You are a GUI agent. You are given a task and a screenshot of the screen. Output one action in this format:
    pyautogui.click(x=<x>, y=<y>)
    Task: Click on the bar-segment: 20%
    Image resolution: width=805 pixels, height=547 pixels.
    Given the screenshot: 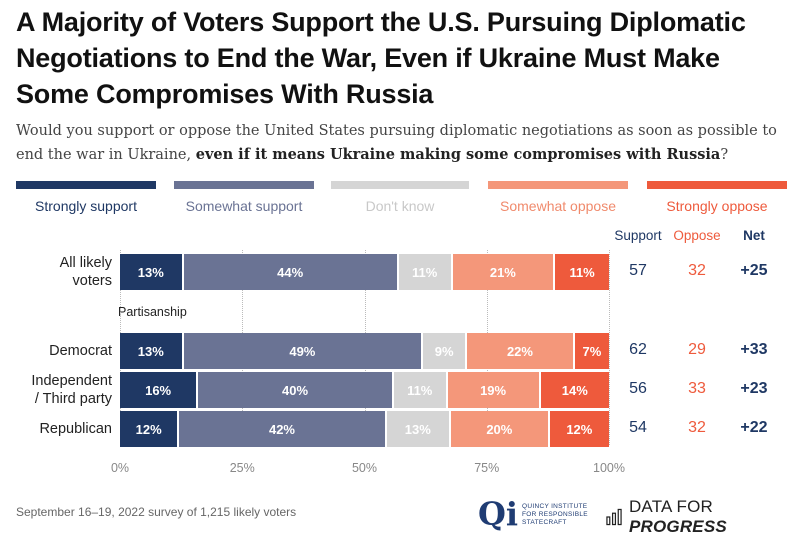 What is the action you would take?
    pyautogui.click(x=500, y=429)
    